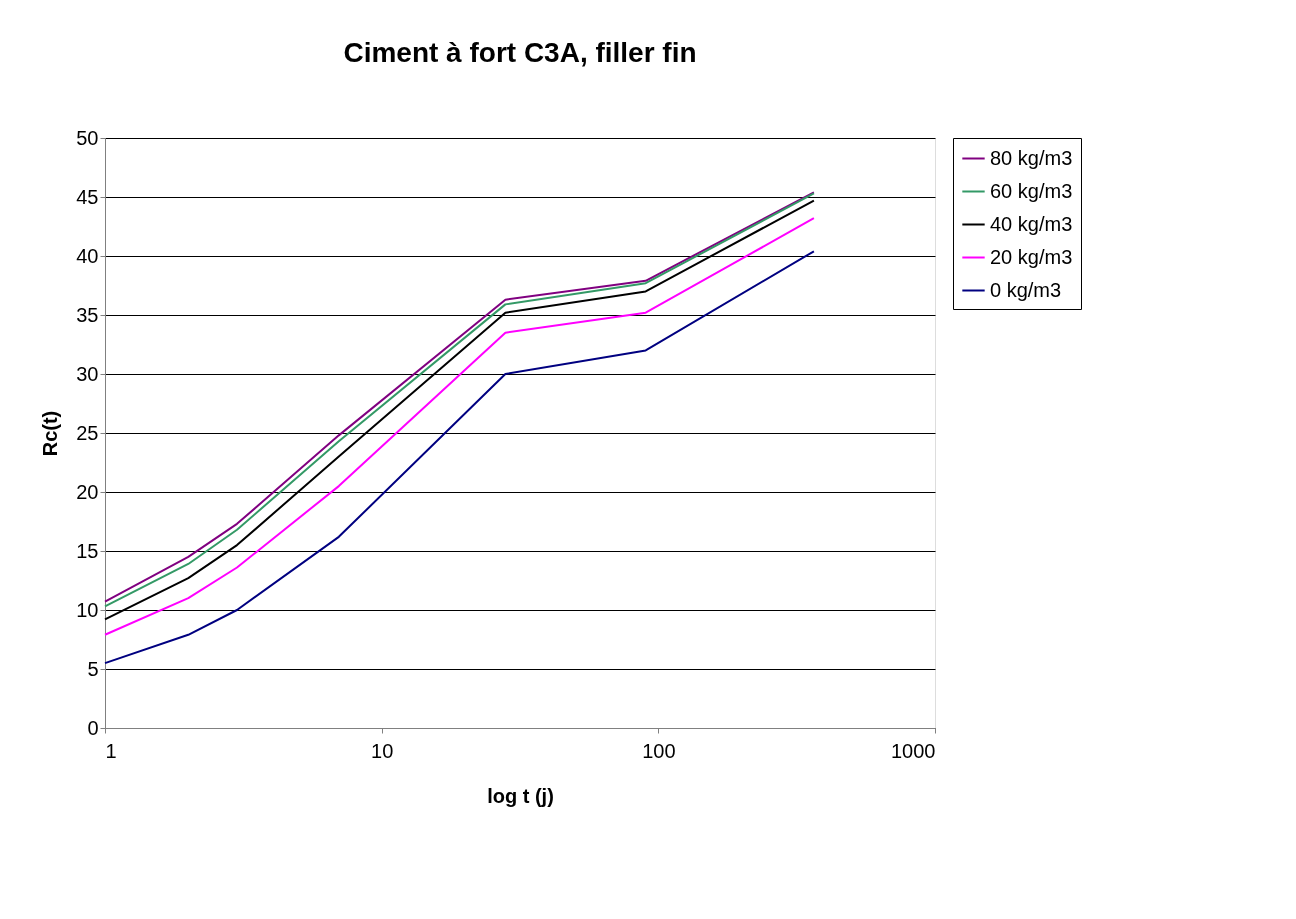  What do you see at coordinates (87, 491) in the screenshot?
I see `y-tick-label: 20` at bounding box center [87, 491].